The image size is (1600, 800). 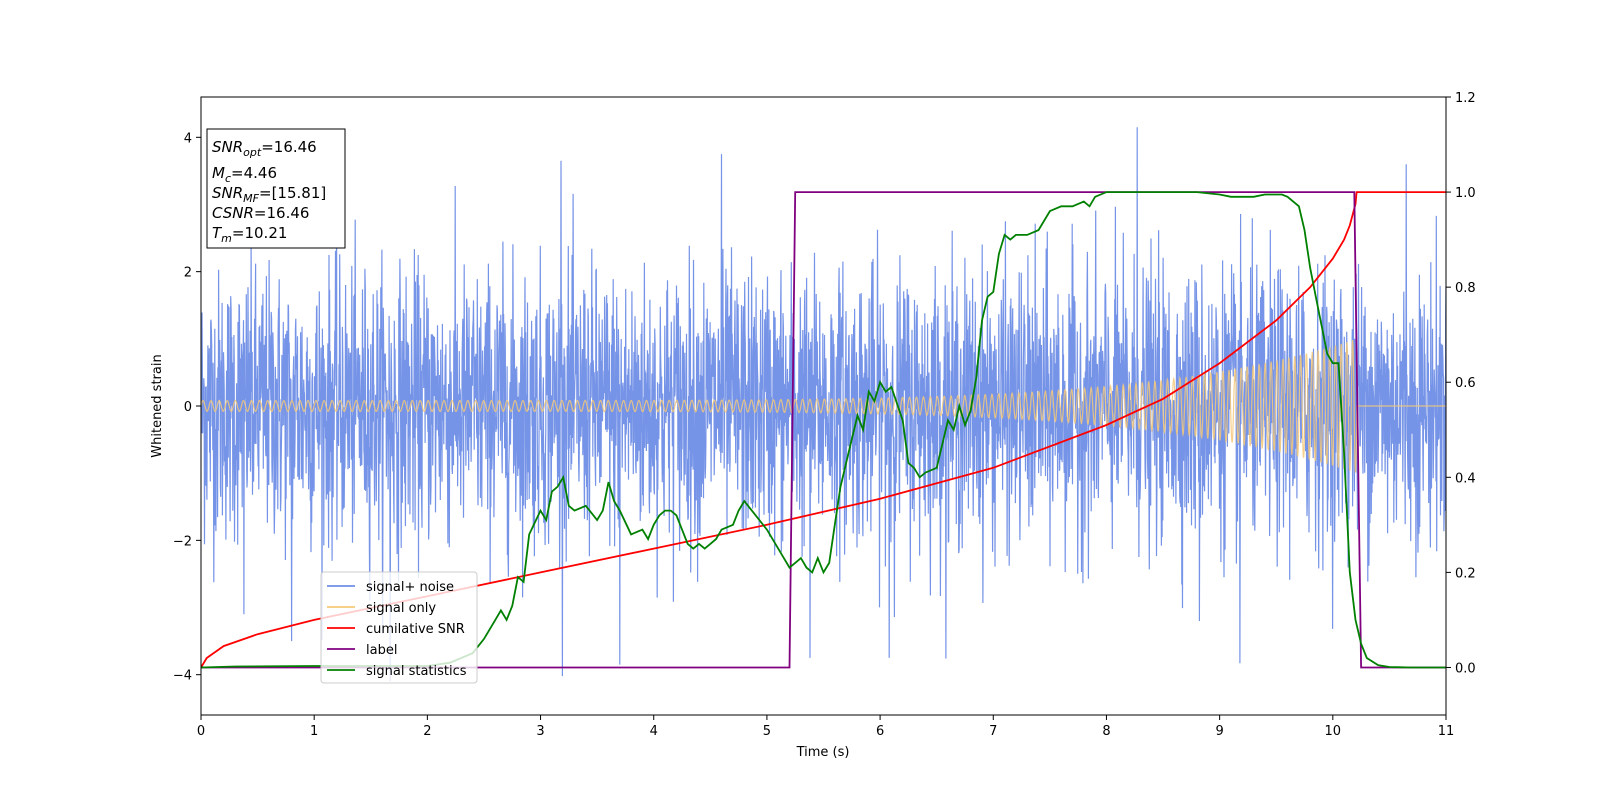 What do you see at coordinates (880, 731) in the screenshot?
I see `x-tick-label: 6` at bounding box center [880, 731].